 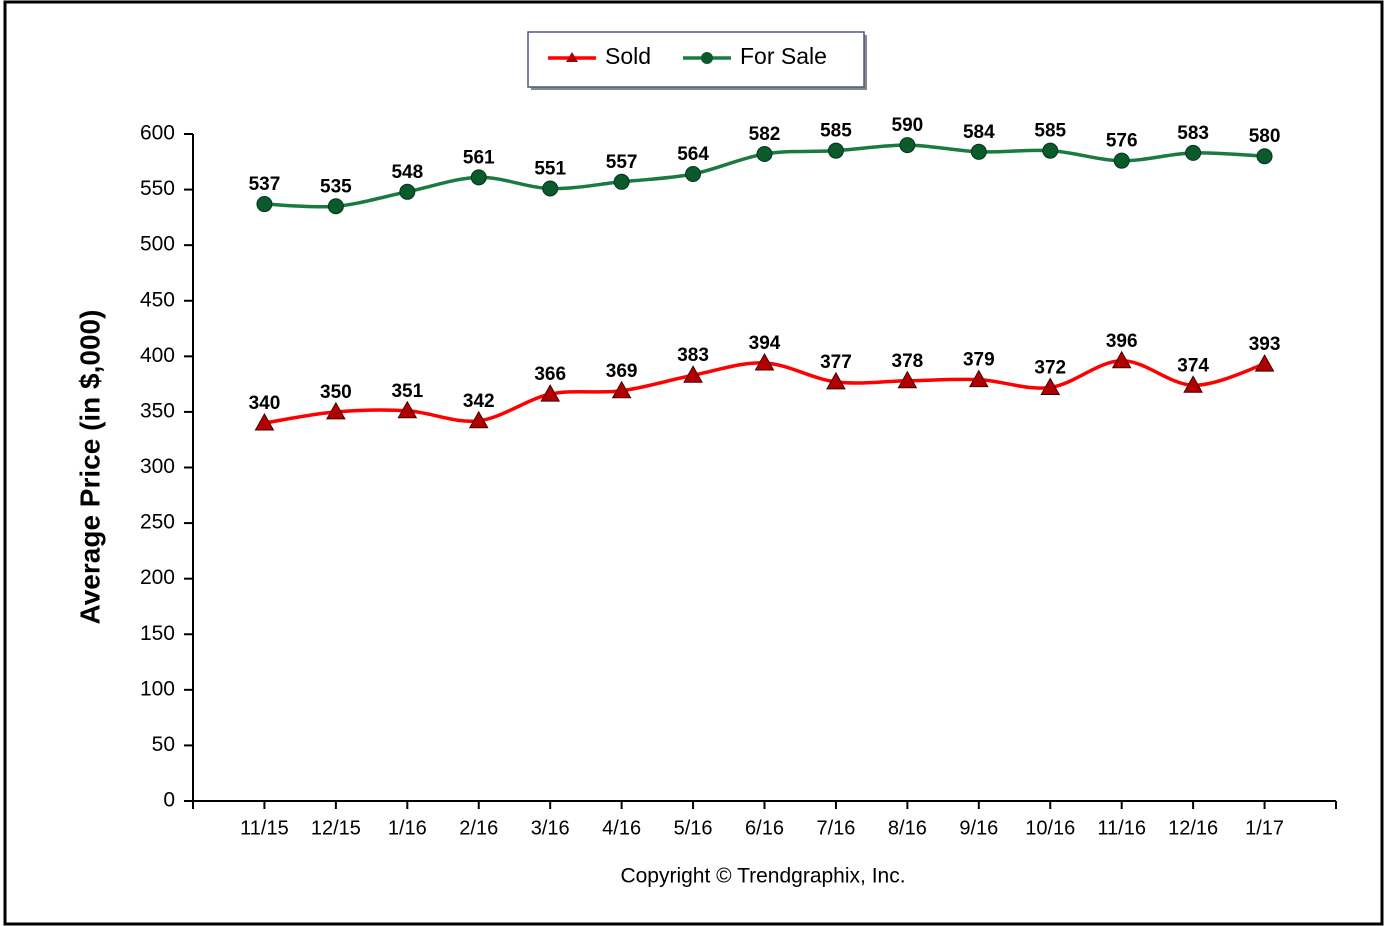 What do you see at coordinates (157, 688) in the screenshot?
I see `y-tick-label: 100` at bounding box center [157, 688].